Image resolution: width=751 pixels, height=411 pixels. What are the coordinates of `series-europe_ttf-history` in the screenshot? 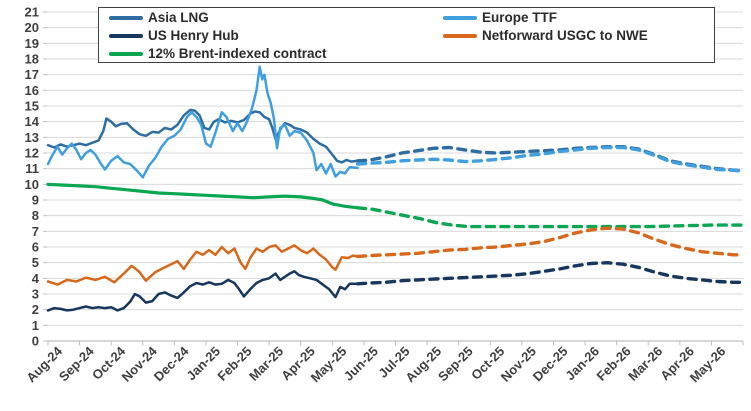 It's located at (202, 122).